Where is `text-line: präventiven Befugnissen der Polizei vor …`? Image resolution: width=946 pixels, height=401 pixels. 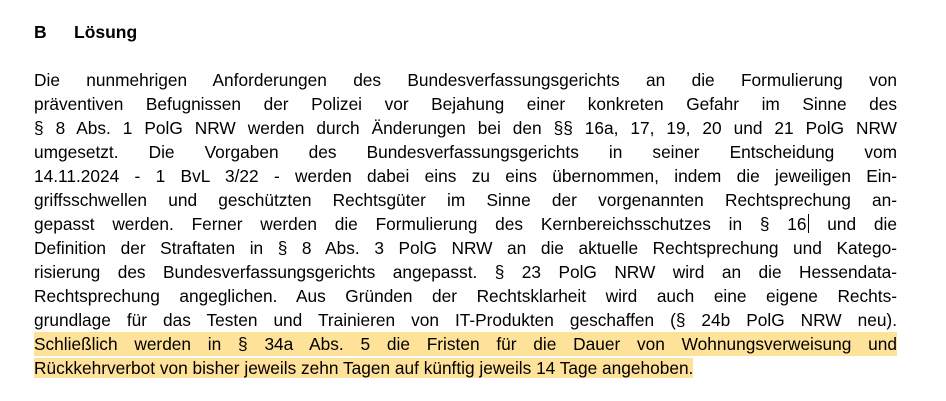 text-line: präventiven Befugnissen der Polizei vor … is located at coordinates (465, 104).